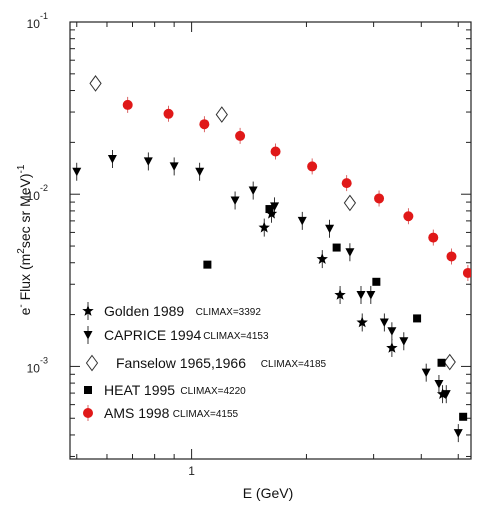  What do you see at coordinates (34, 368) in the screenshot?
I see `y-tick-base: 10` at bounding box center [34, 368].